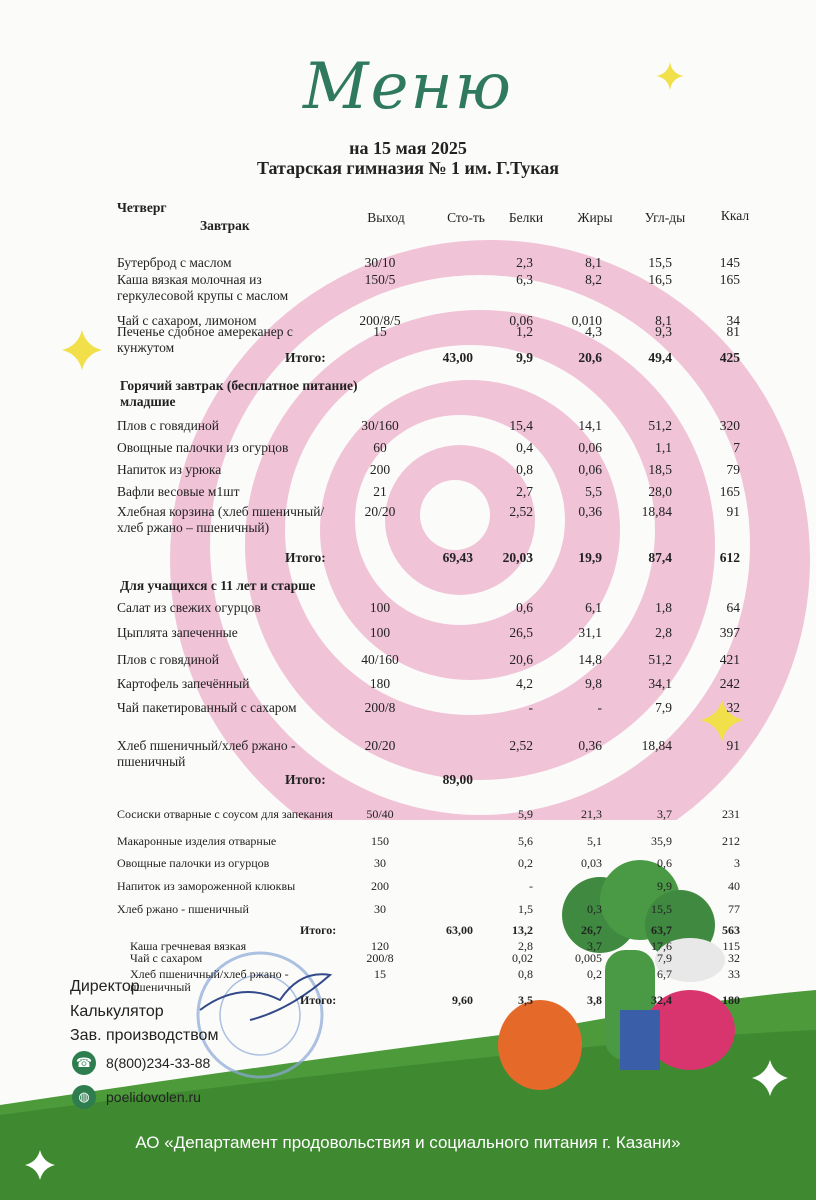 This screenshot has width=816, height=1200. What do you see at coordinates (734, 886) in the screenshot?
I see `menu-item-kcal: 40` at bounding box center [734, 886].